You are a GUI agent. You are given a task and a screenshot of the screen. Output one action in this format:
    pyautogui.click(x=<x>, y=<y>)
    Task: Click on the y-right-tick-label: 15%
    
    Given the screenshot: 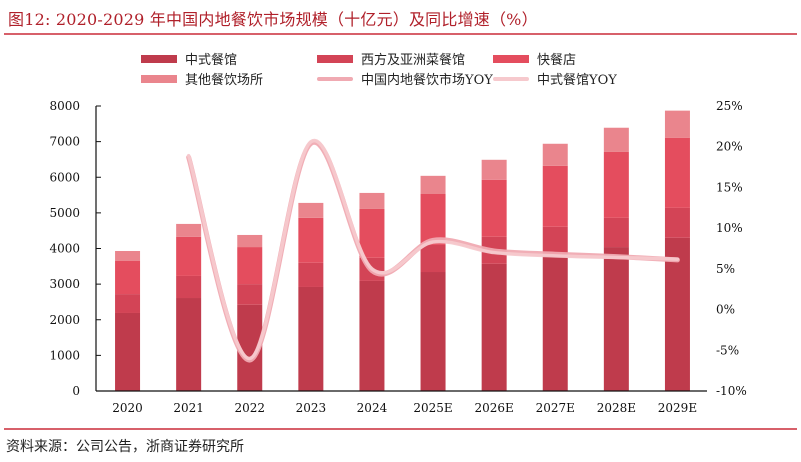 What is the action you would take?
    pyautogui.click(x=729, y=187)
    